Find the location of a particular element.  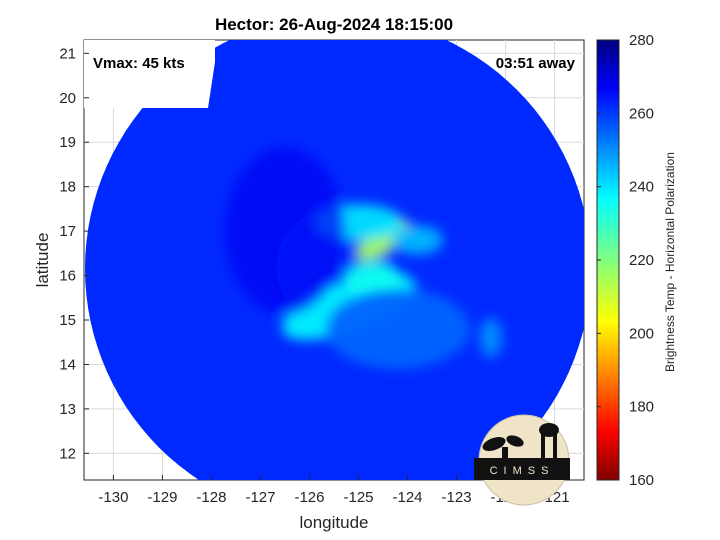

y-tick-label: 16 is located at coordinates (67, 276).